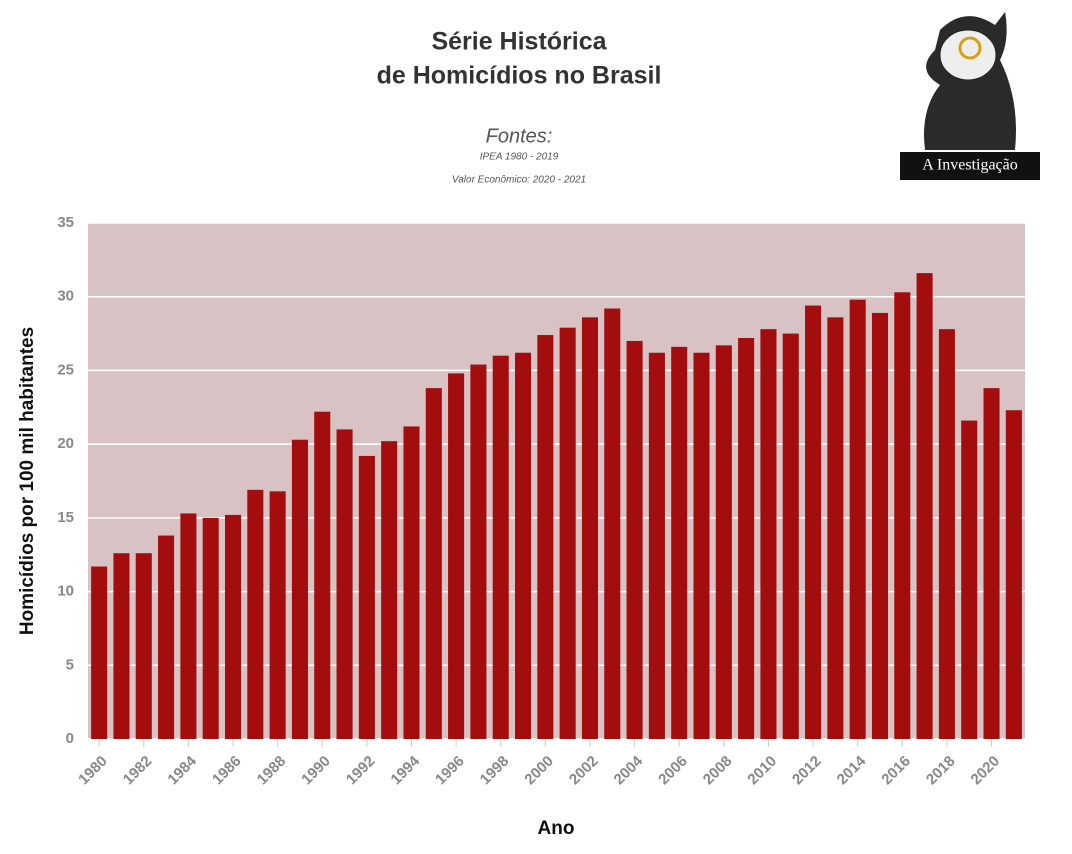  What do you see at coordinates (970, 96) in the screenshot?
I see `logo: A Investigação` at bounding box center [970, 96].